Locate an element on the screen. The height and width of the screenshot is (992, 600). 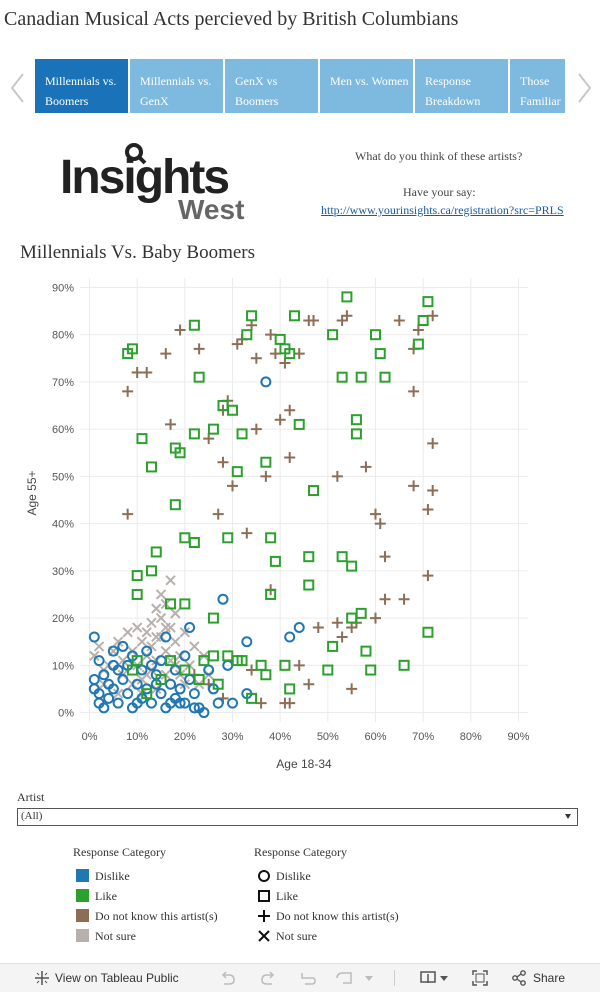
undo-icon is located at coordinates (228, 978).